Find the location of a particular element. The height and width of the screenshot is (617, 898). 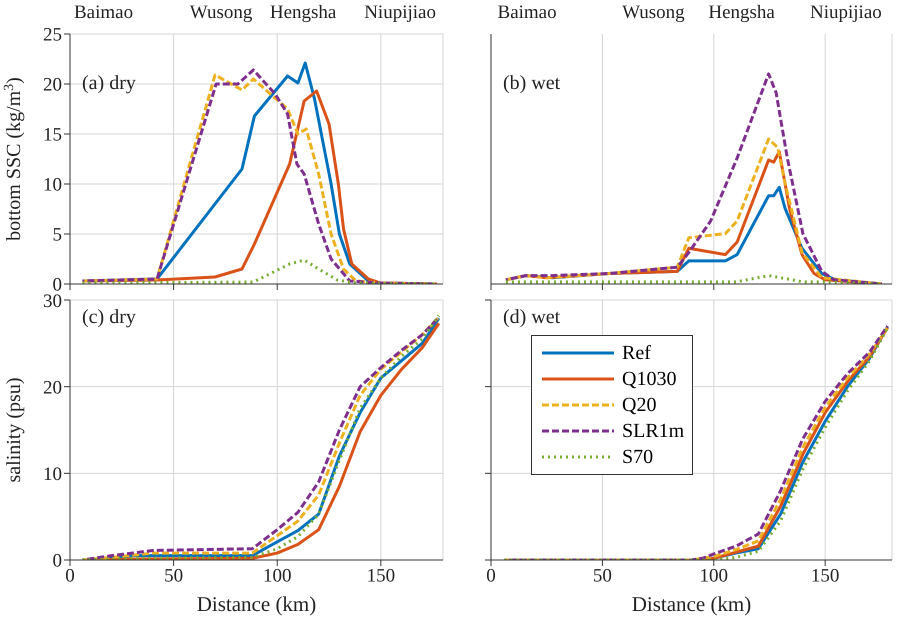

x-tick-label: 0 is located at coordinates (491, 575).